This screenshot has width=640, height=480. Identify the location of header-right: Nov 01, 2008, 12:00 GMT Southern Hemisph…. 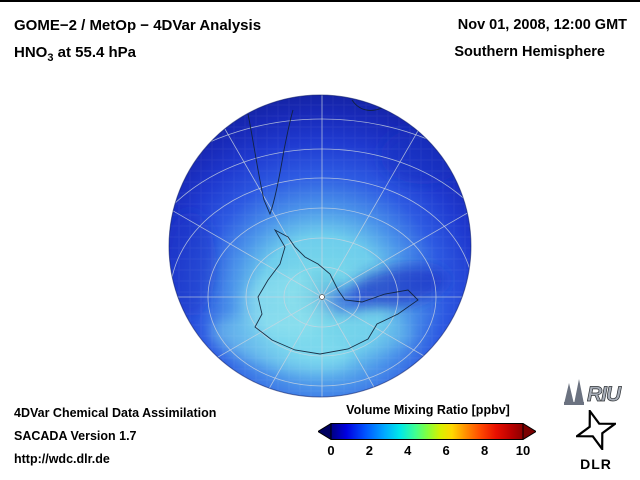
(540, 39).